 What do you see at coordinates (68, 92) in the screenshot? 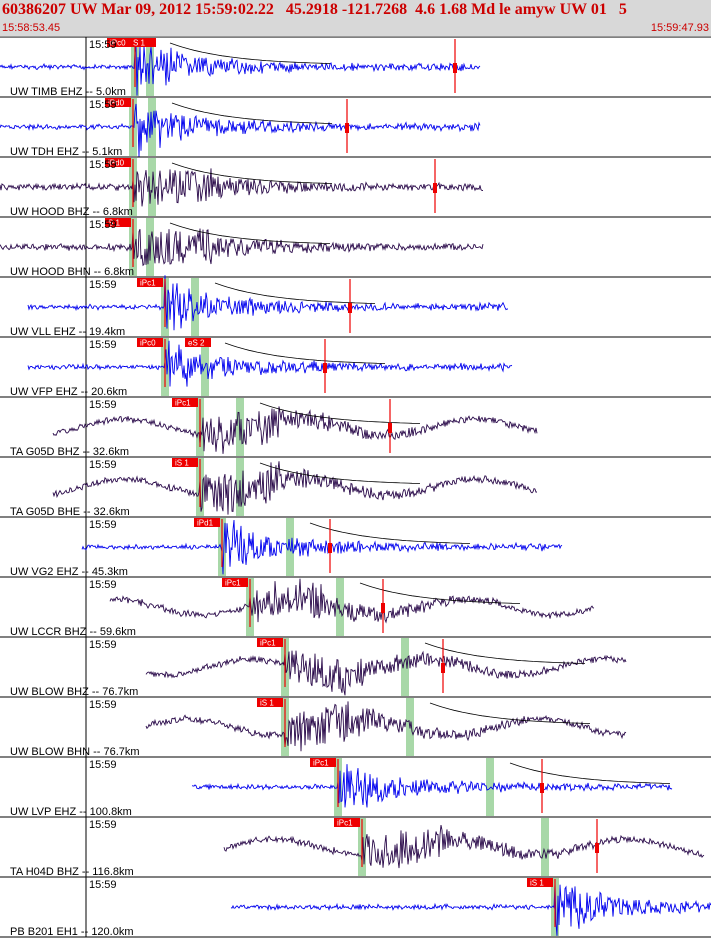
I see `station-label: UW TIMB EHZ -- 5.0km` at bounding box center [68, 92].